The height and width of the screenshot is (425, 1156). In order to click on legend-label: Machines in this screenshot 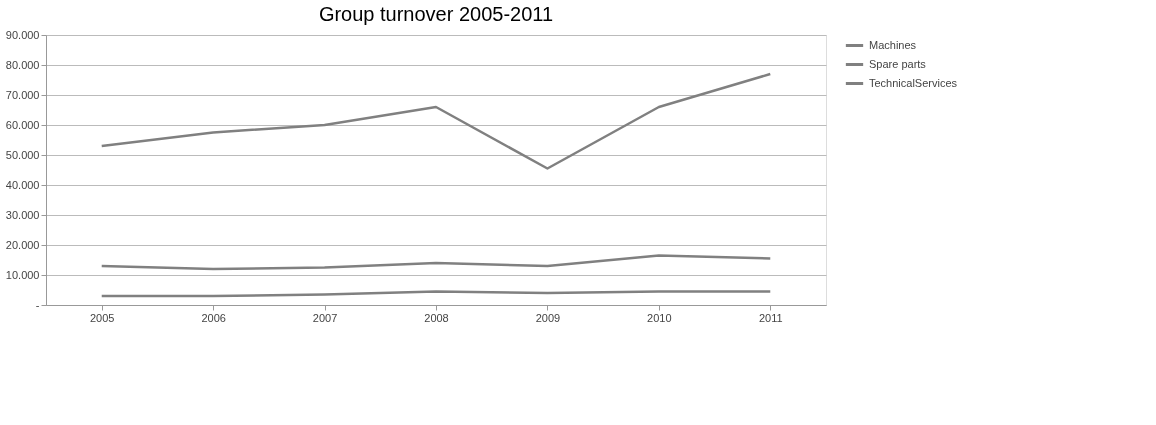, I will do `click(893, 44)`.